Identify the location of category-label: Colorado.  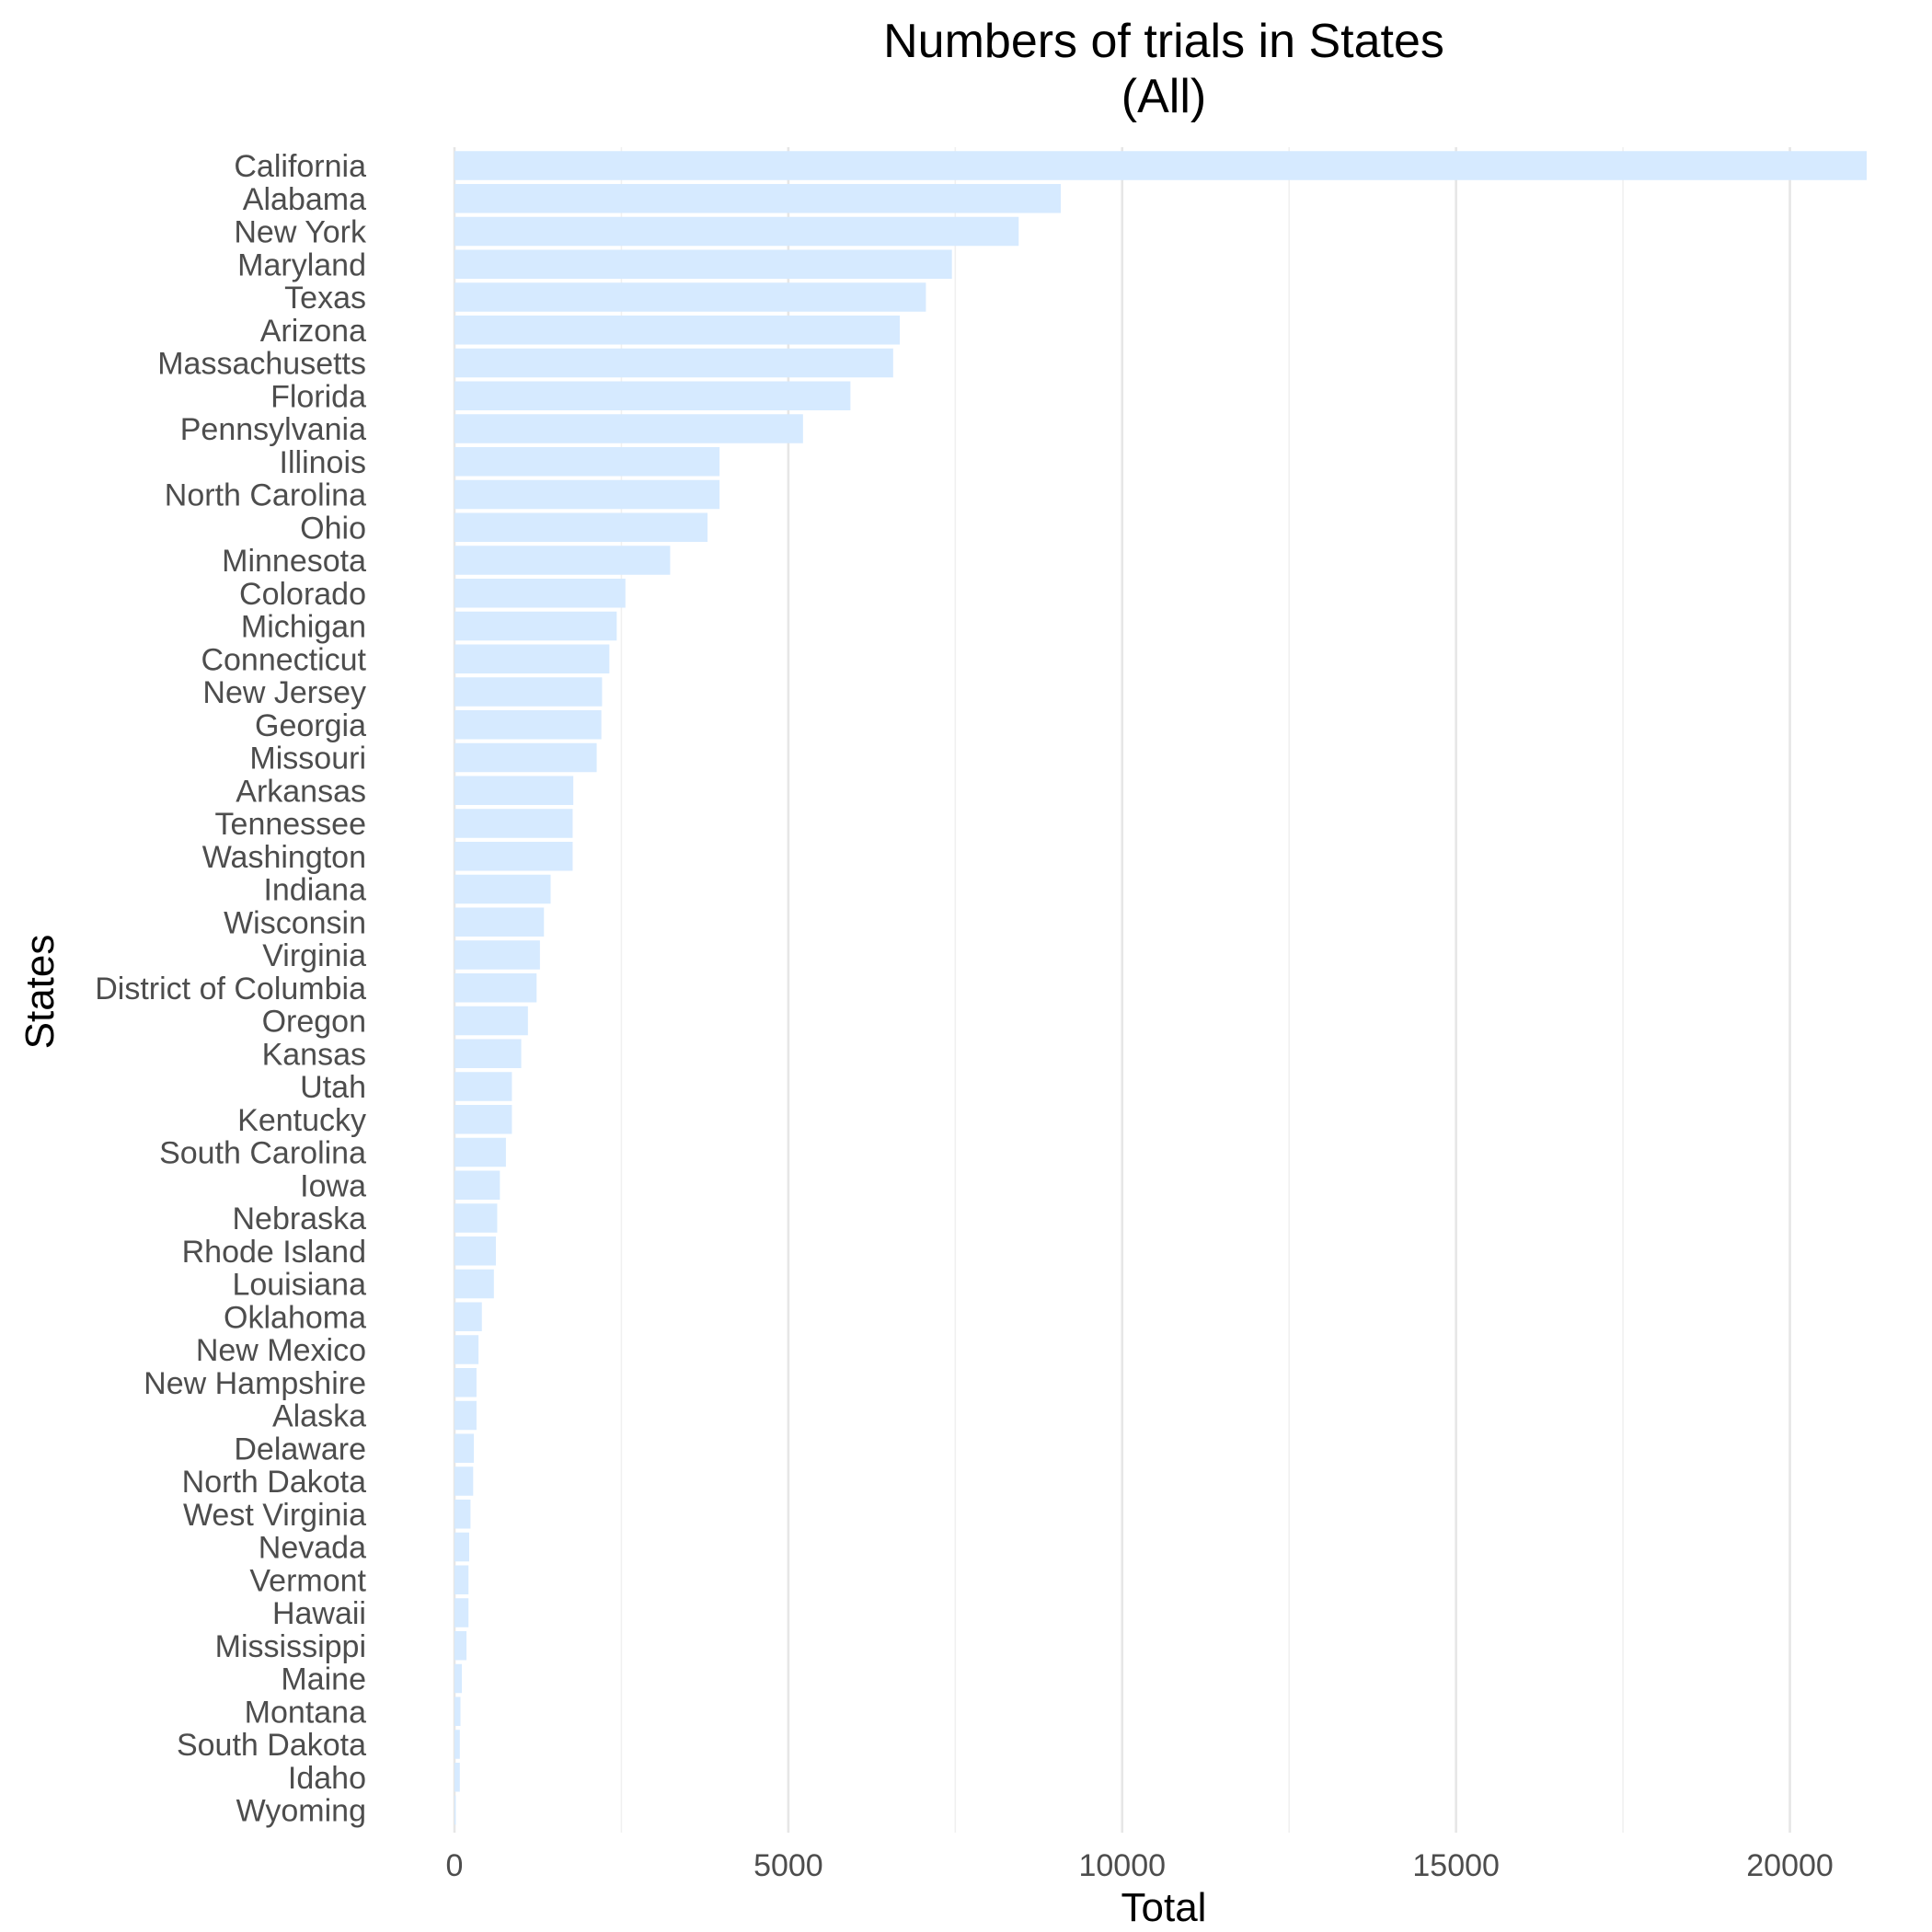
(302, 594).